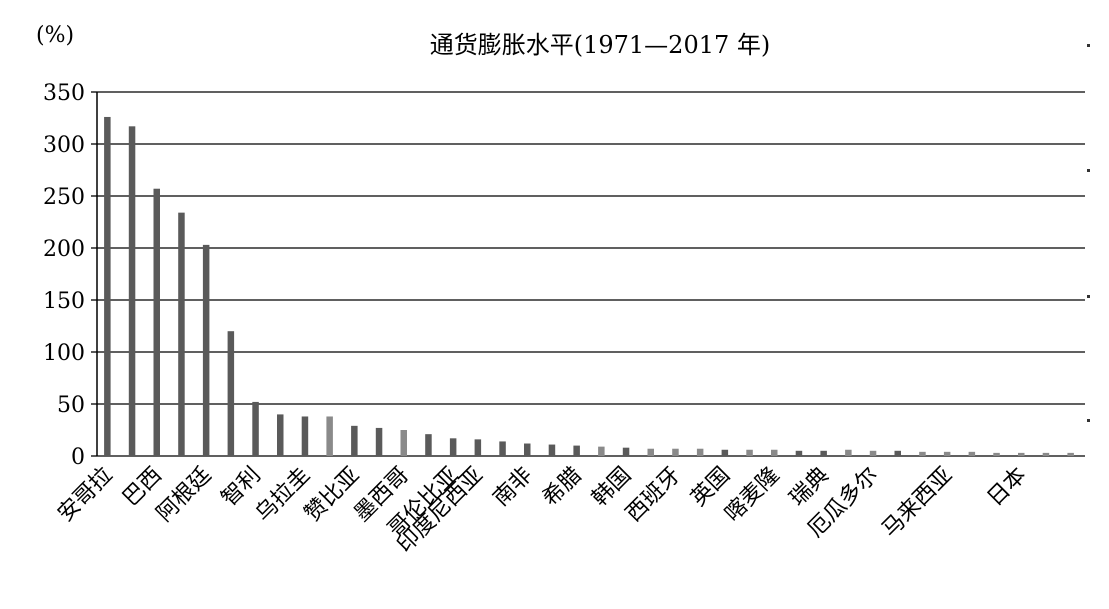  What do you see at coordinates (562, 487) in the screenshot?
I see `x-category-label: 希腊` at bounding box center [562, 487].